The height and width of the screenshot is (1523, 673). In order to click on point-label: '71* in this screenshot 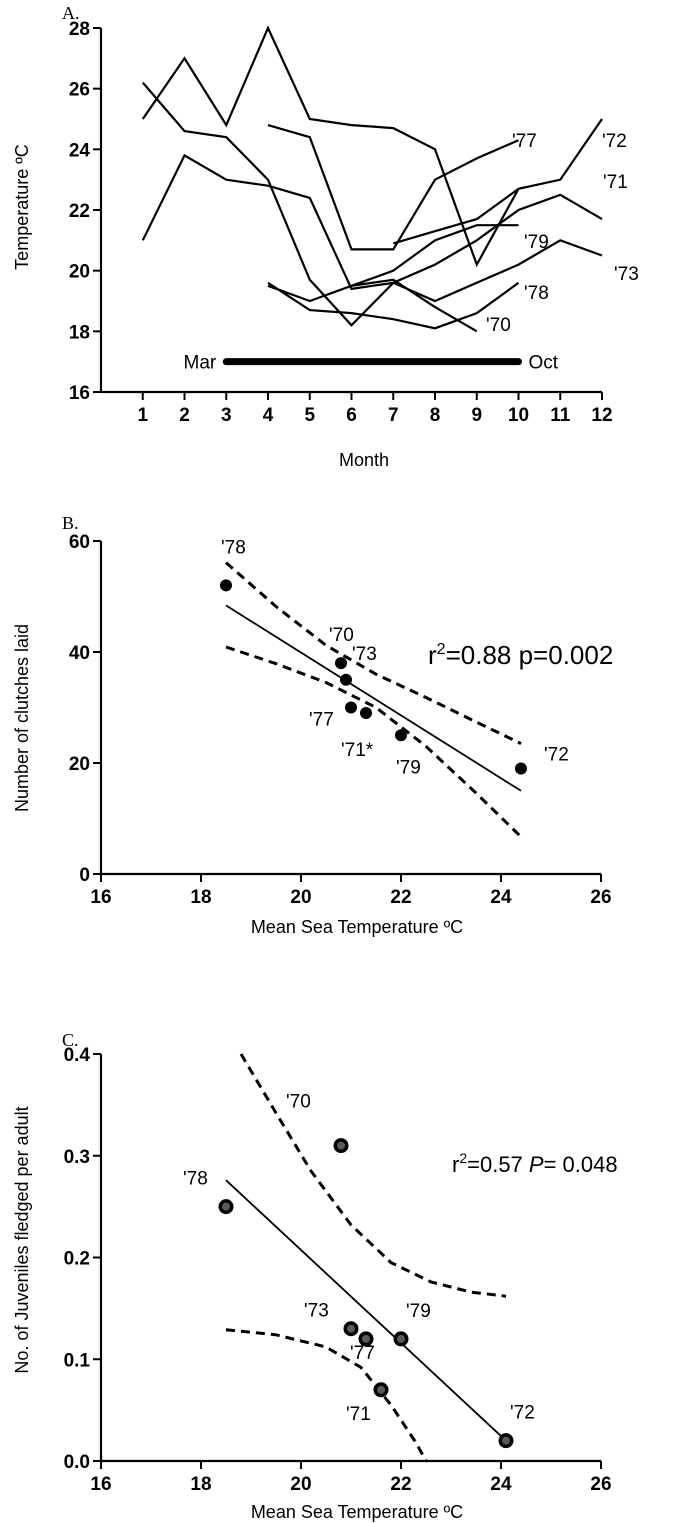, I will do `click(357, 750)`.